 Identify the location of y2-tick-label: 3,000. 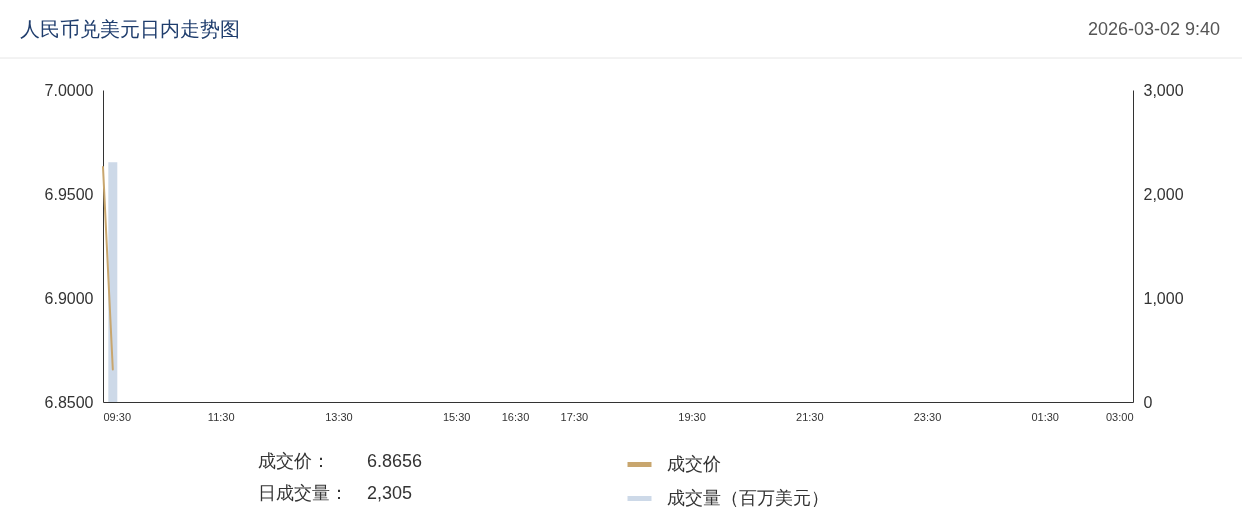
(1163, 90).